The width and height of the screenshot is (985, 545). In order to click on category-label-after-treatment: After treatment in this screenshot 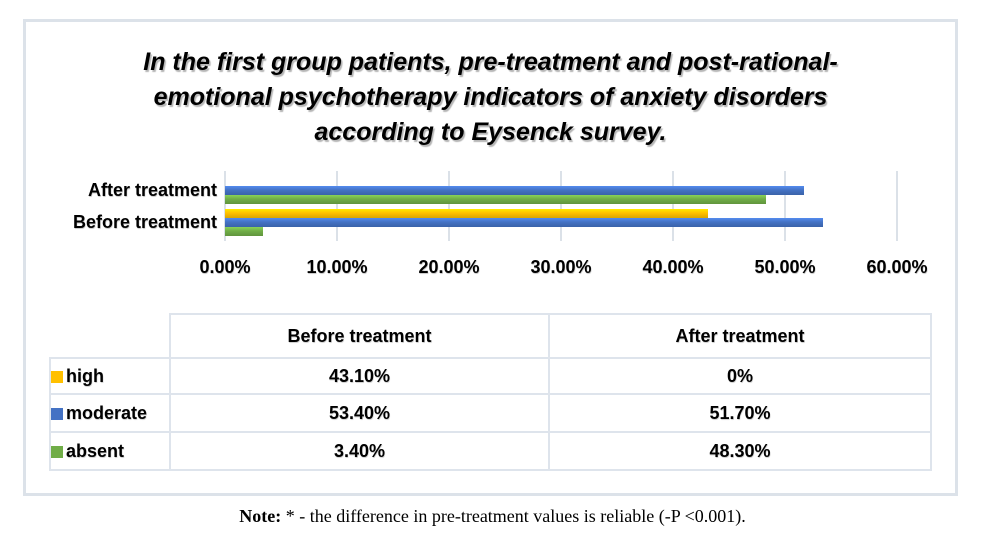, I will do `click(152, 190)`.